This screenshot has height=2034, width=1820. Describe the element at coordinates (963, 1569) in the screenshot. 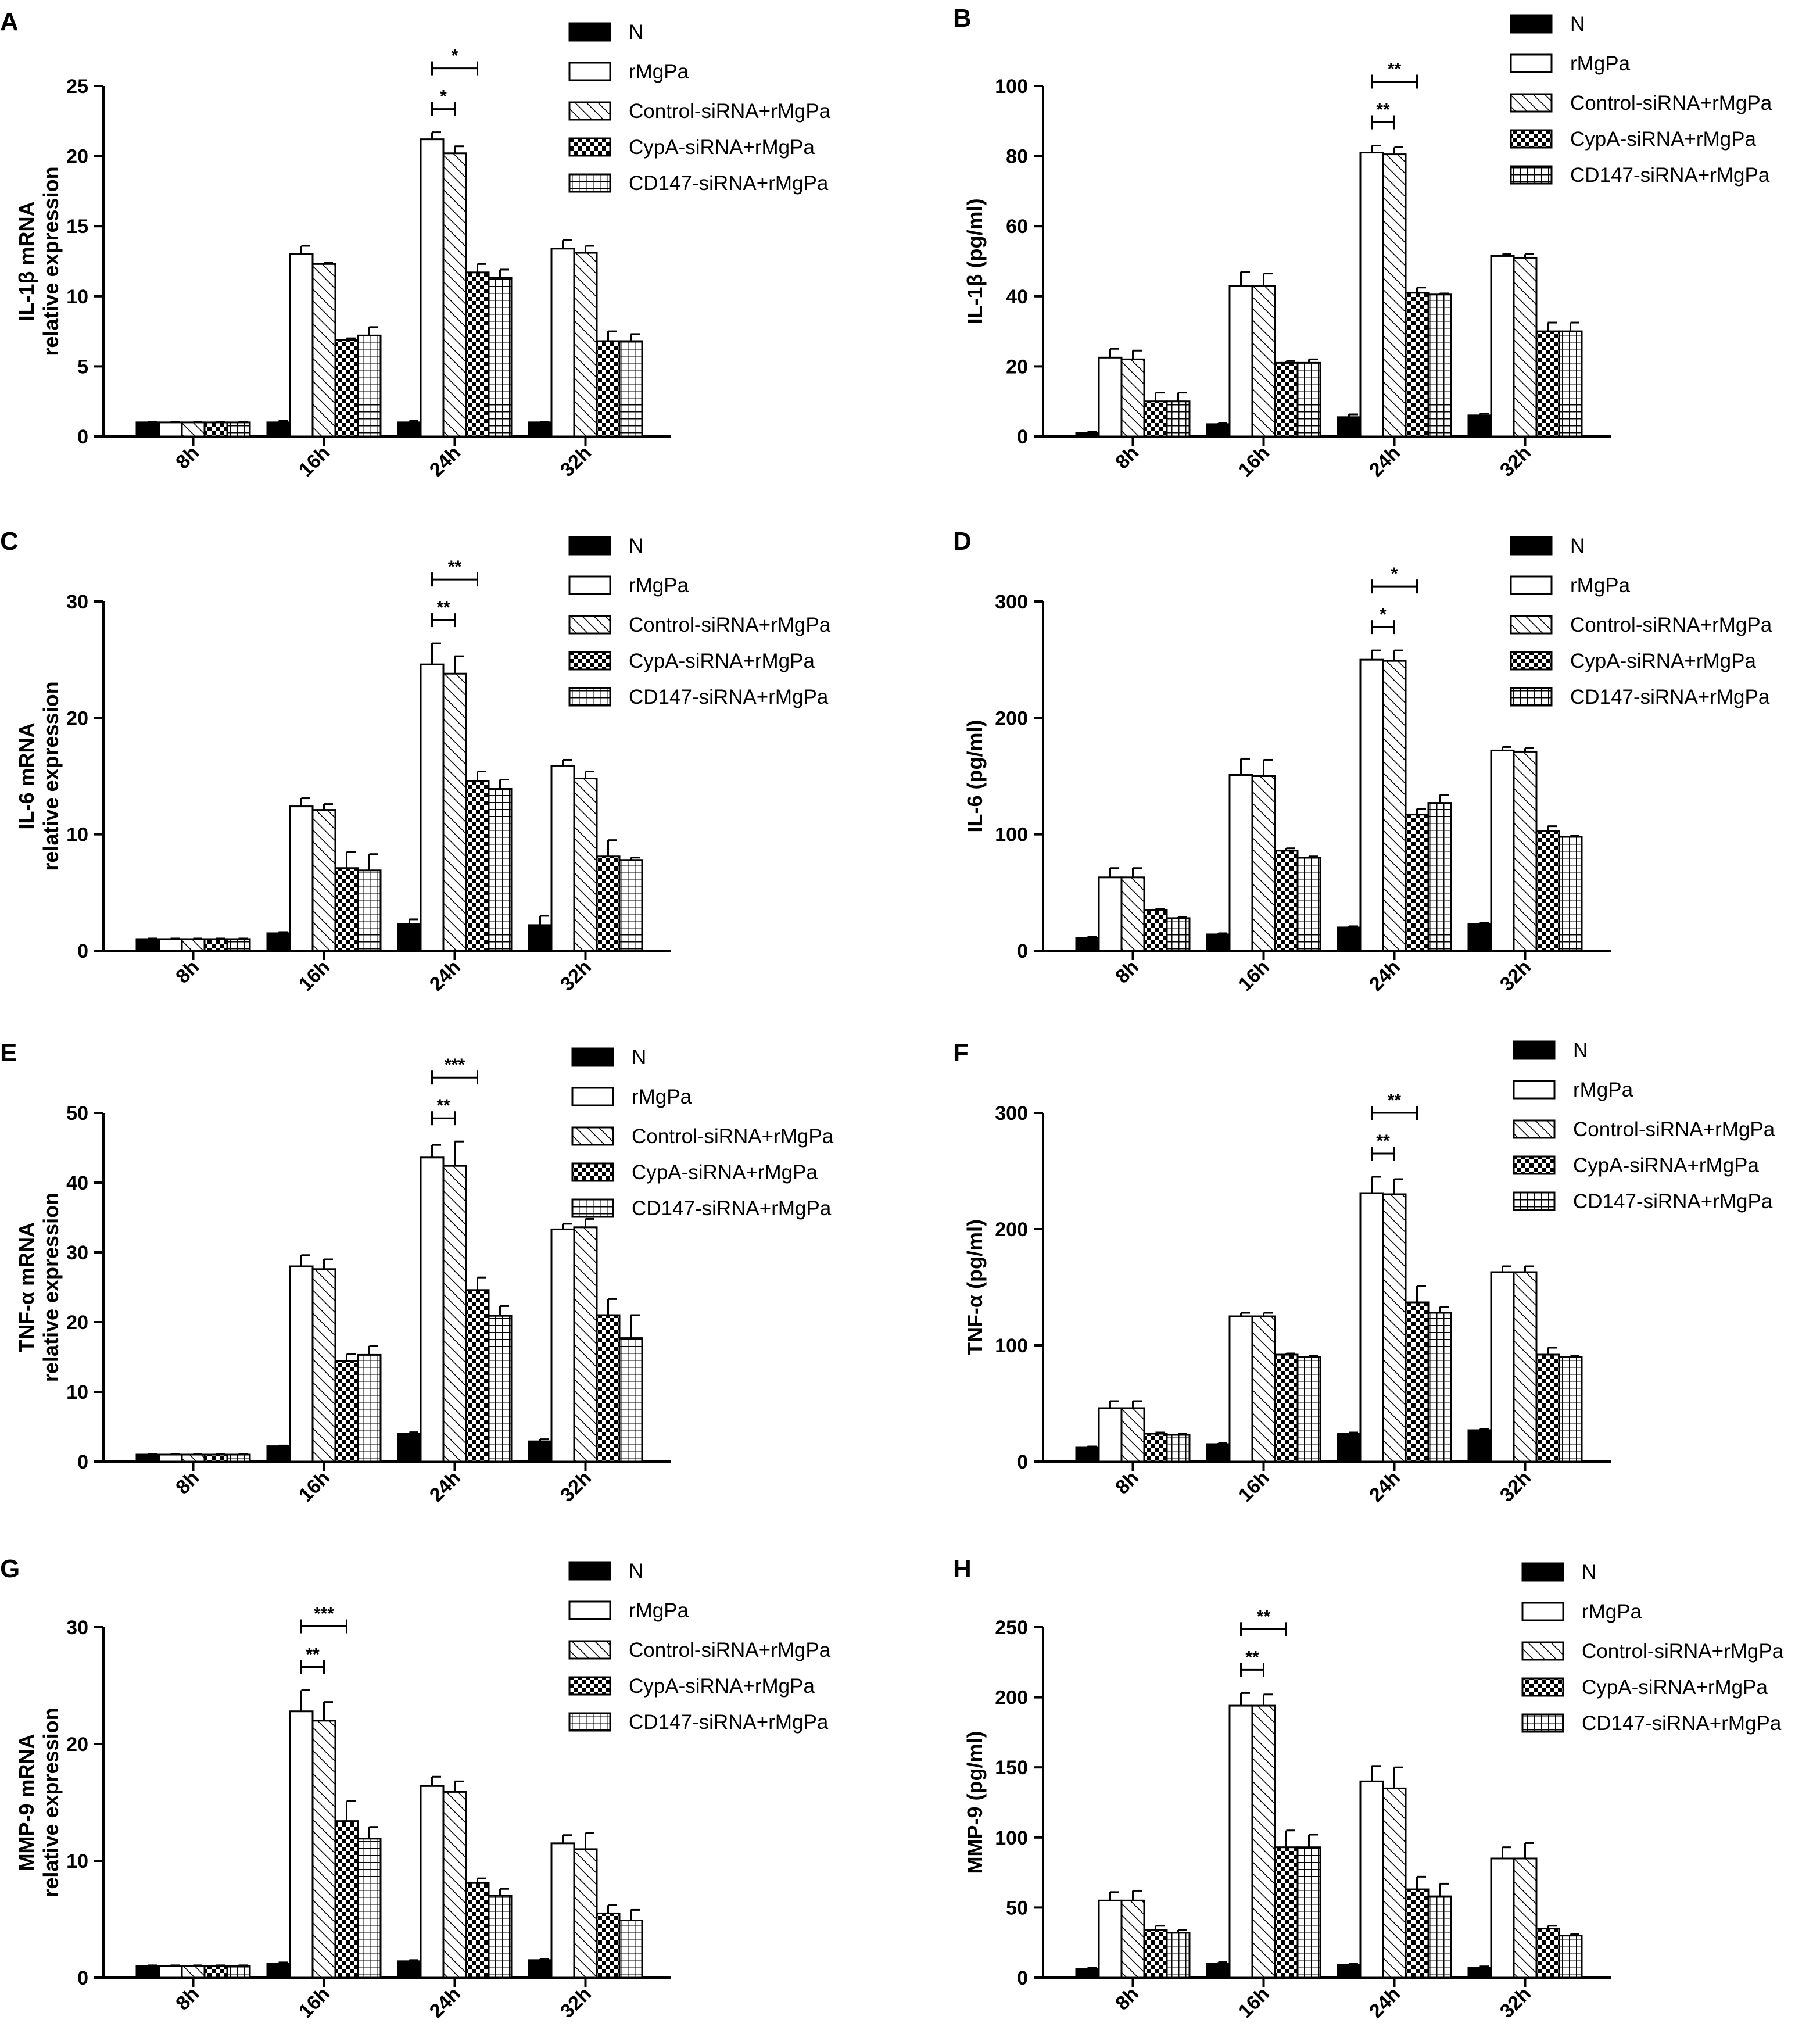

I see `panel-letter: H` at that location.